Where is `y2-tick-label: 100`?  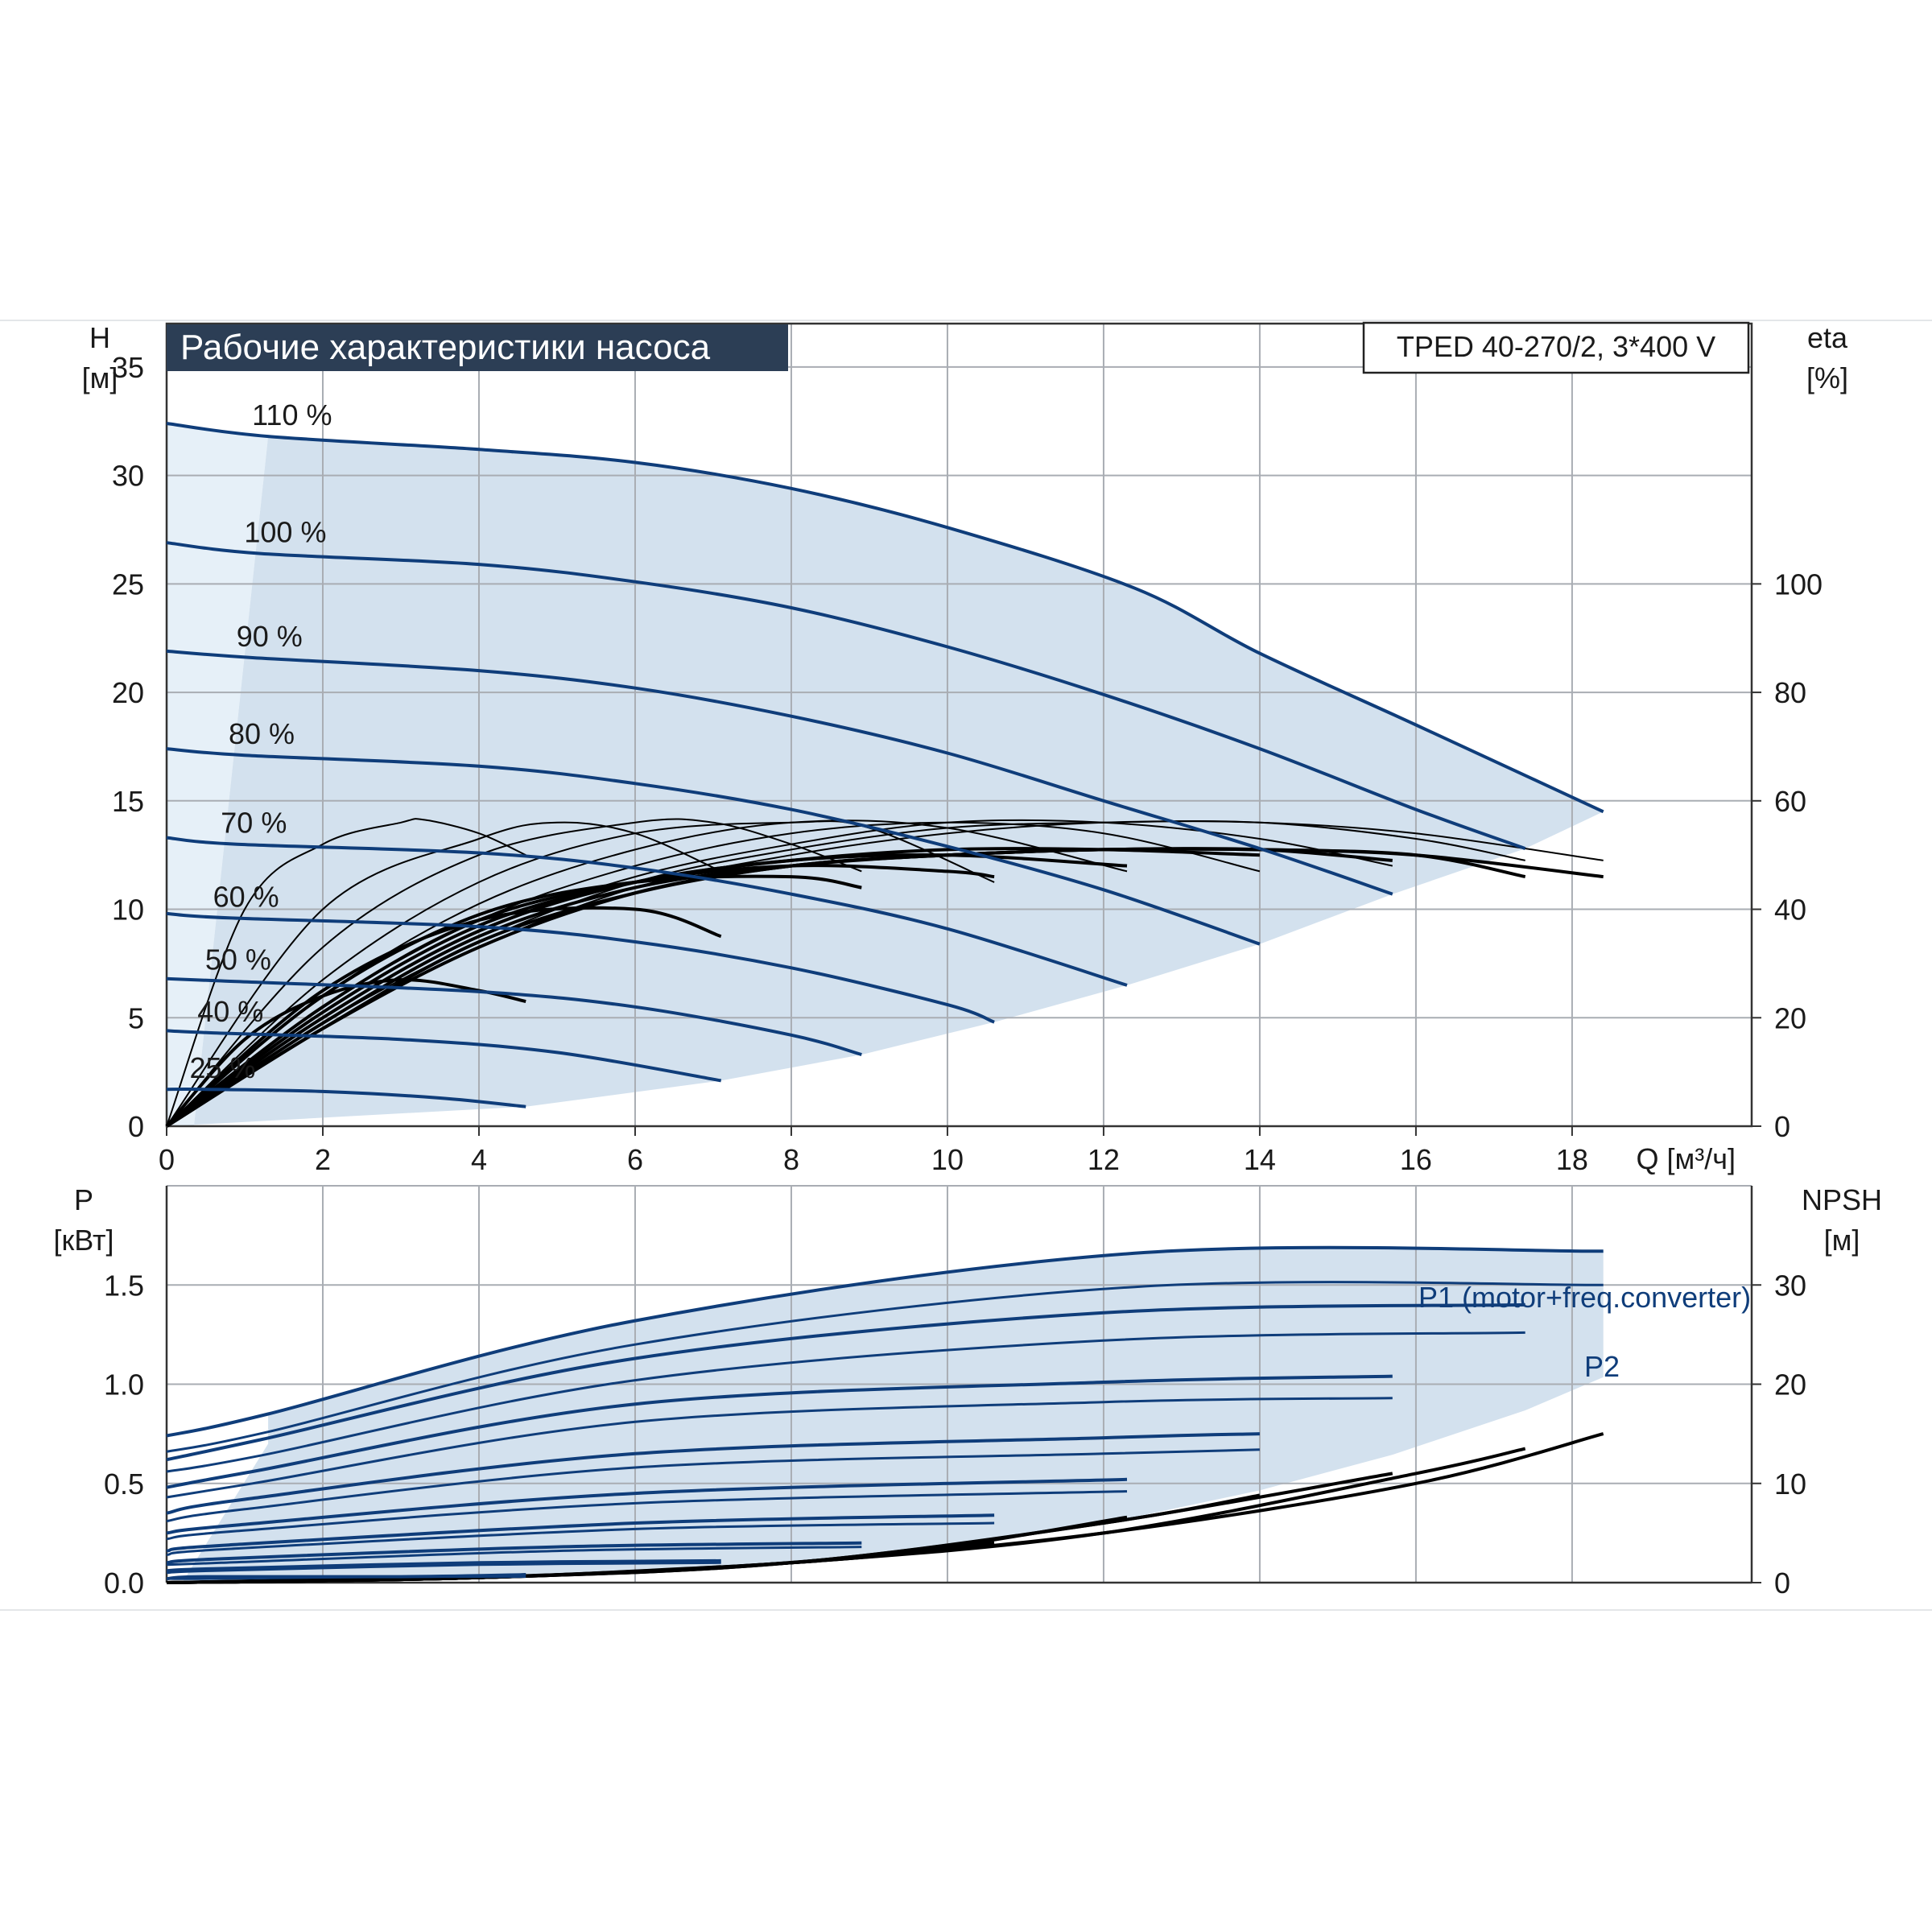 y2-tick-label: 100 is located at coordinates (1798, 584).